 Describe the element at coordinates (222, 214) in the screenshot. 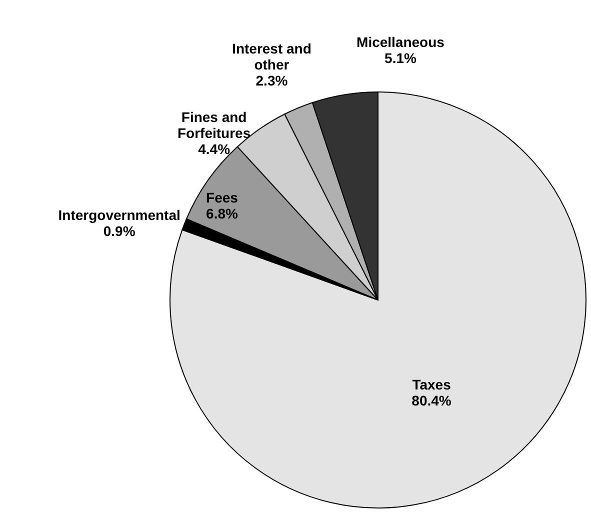

I see `data-label: 6.8%` at that location.